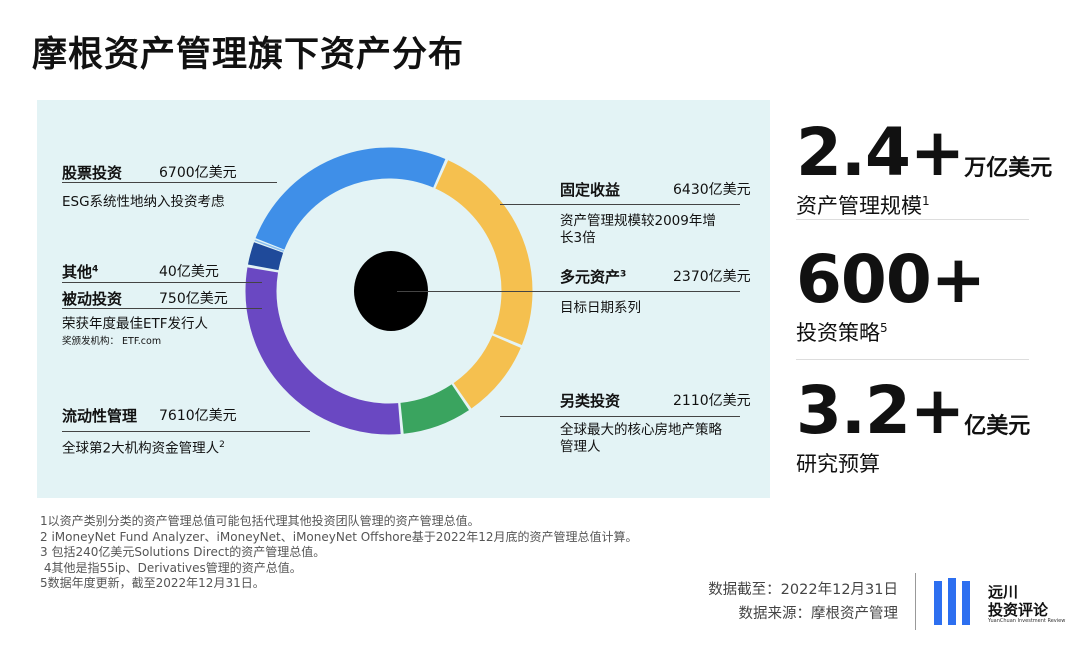 The width and height of the screenshot is (1080, 657). I want to click on label-alt-name: 另类投资, so click(590, 401).